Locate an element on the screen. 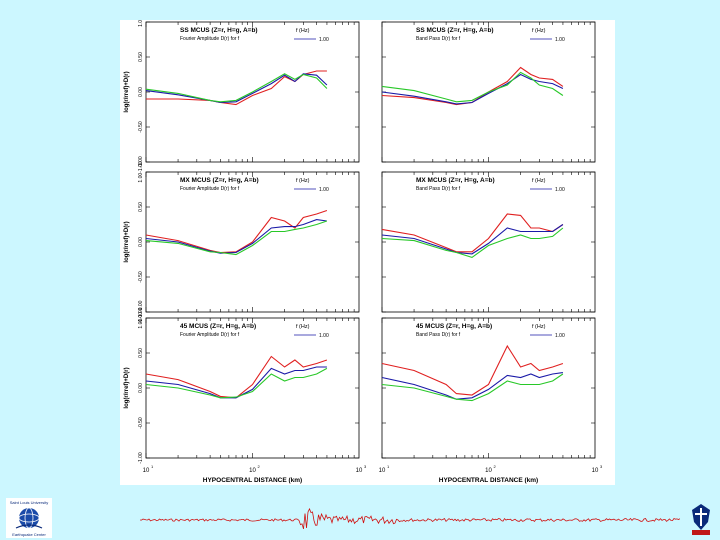 This screenshot has height=540, width=720. globe-logo-icon: Saint Louis University Earthquake Center is located at coordinates (29, 518).